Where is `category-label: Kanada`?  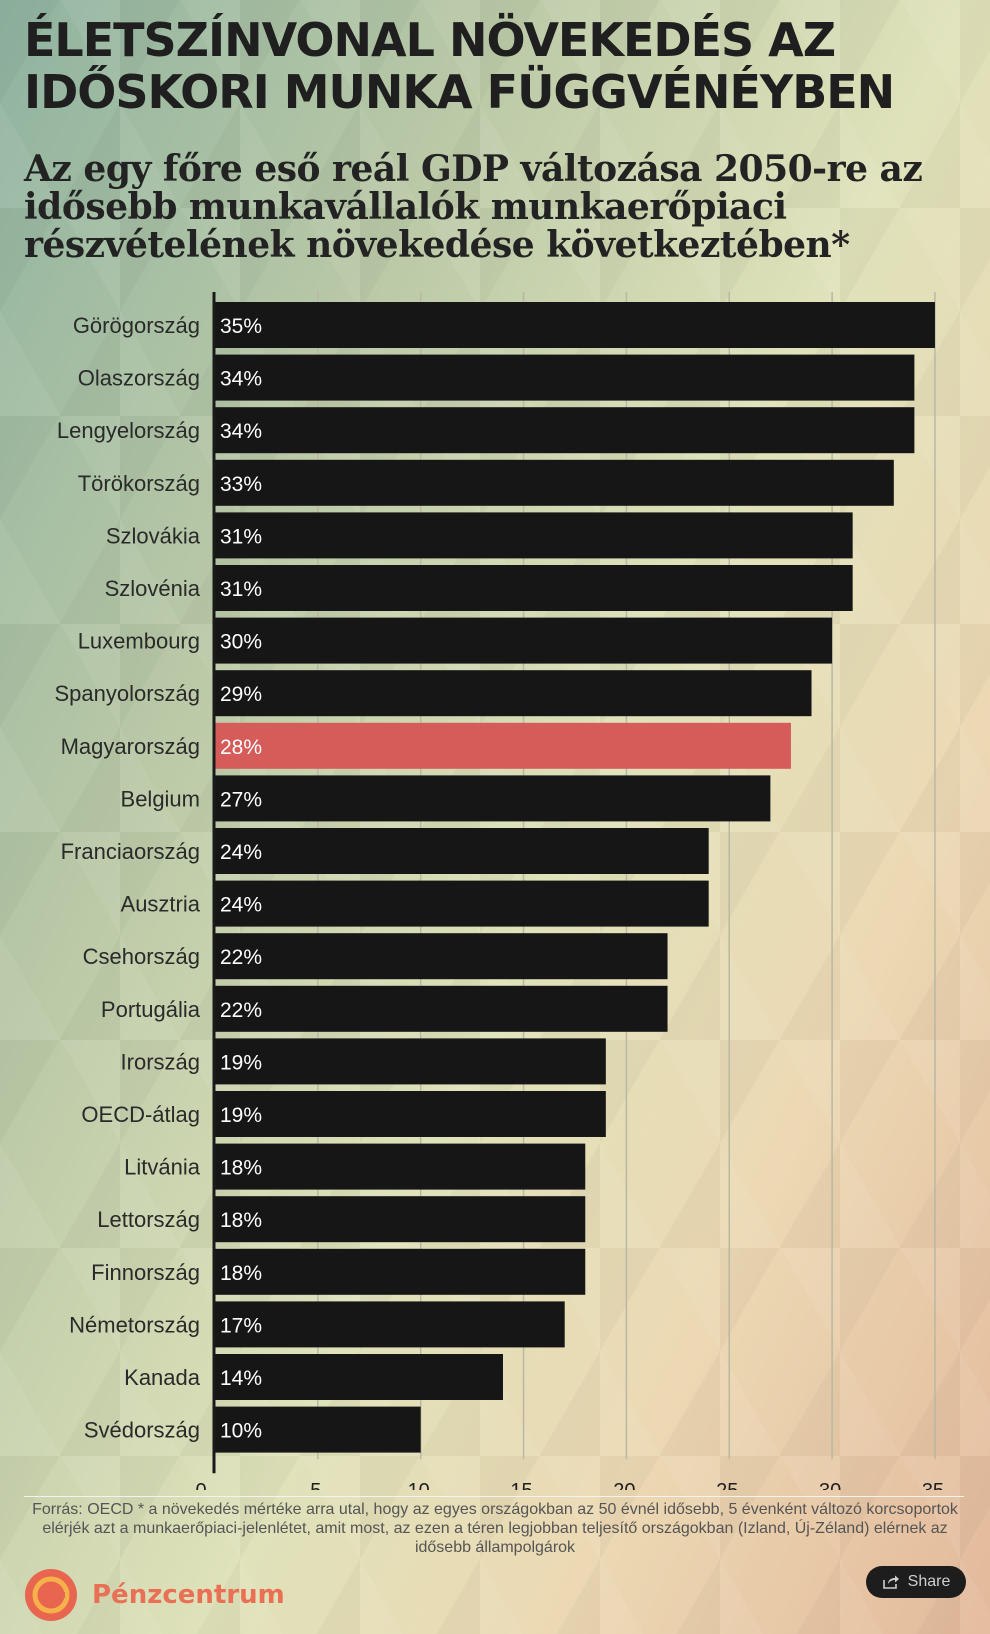 category-label: Kanada is located at coordinates (162, 1377).